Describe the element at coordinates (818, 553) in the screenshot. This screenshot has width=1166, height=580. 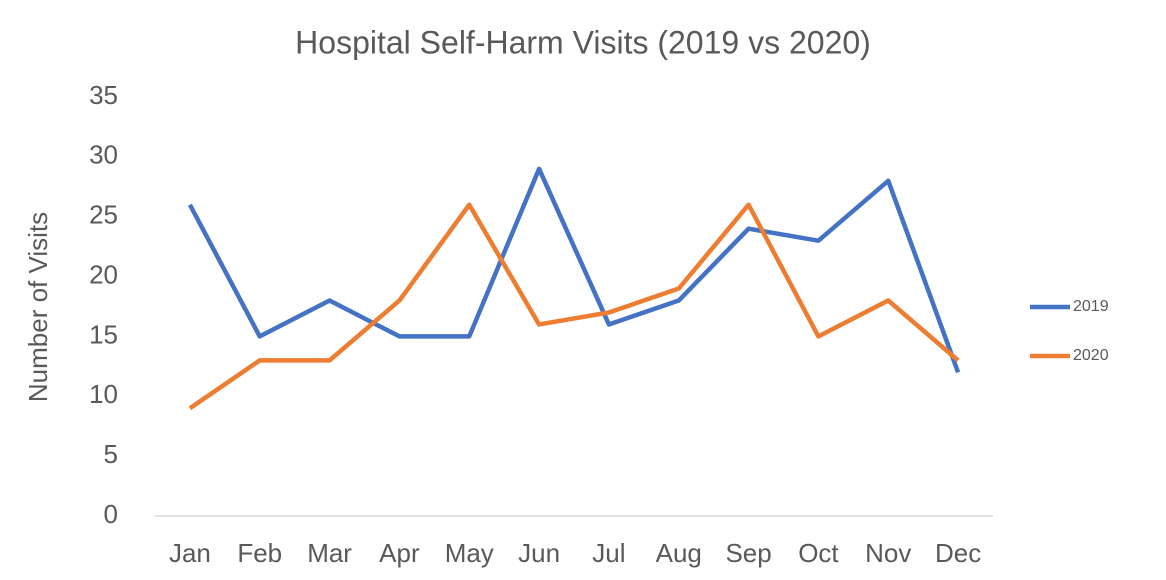
I see `x-tick-label: Oct` at that location.